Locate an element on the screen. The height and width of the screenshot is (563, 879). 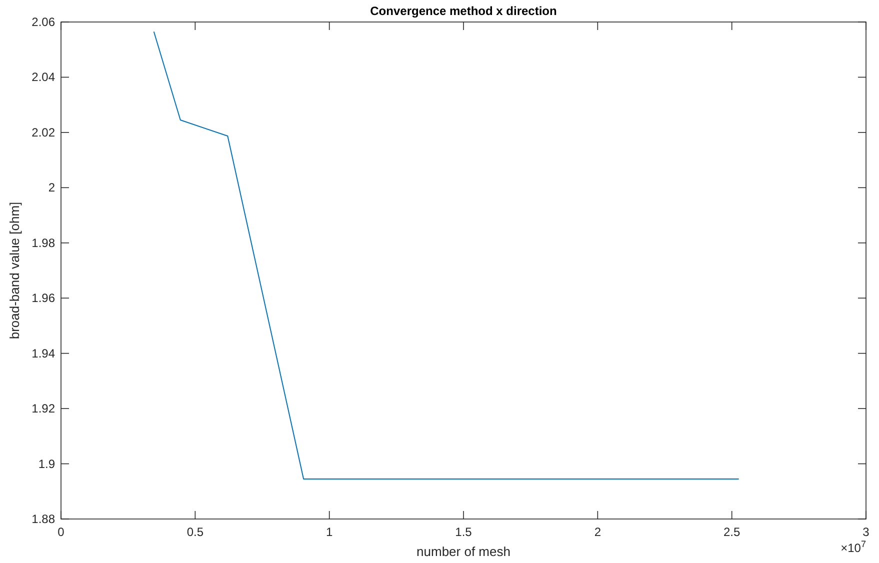
y-tick-label: 2.04 is located at coordinates (44, 77).